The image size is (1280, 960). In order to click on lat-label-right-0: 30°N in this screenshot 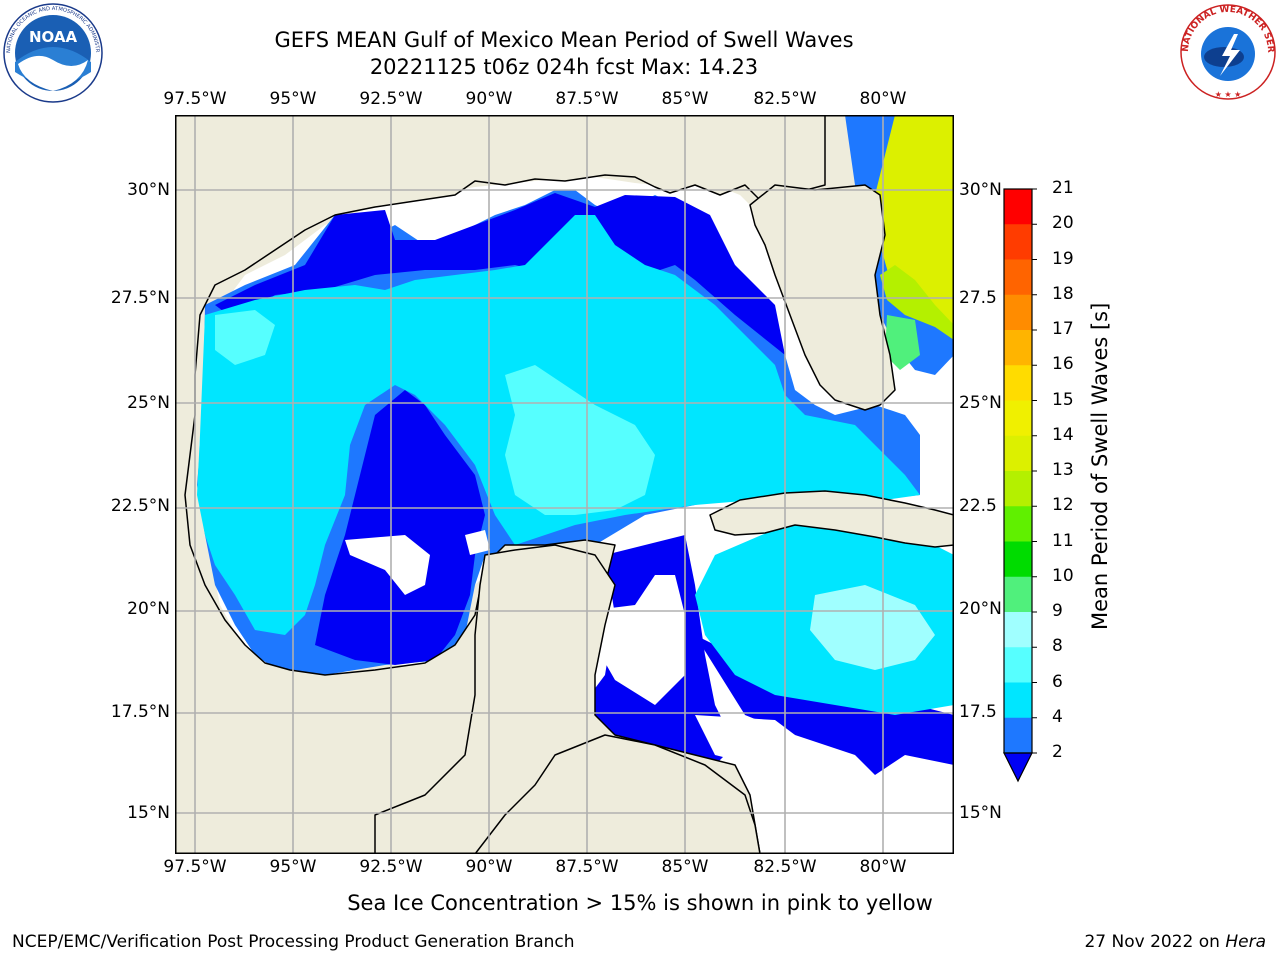, I will do `click(980, 190)`.